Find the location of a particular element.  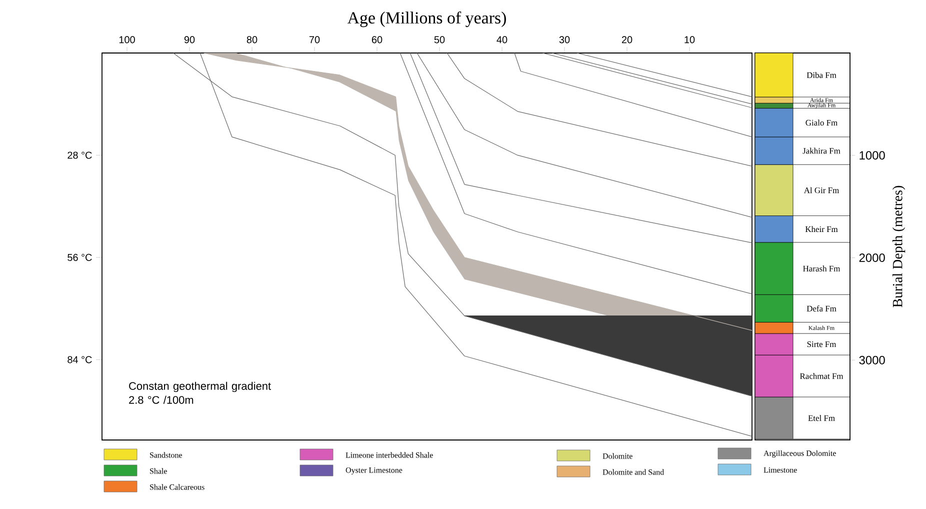

x-tick-label: 20 is located at coordinates (627, 40).